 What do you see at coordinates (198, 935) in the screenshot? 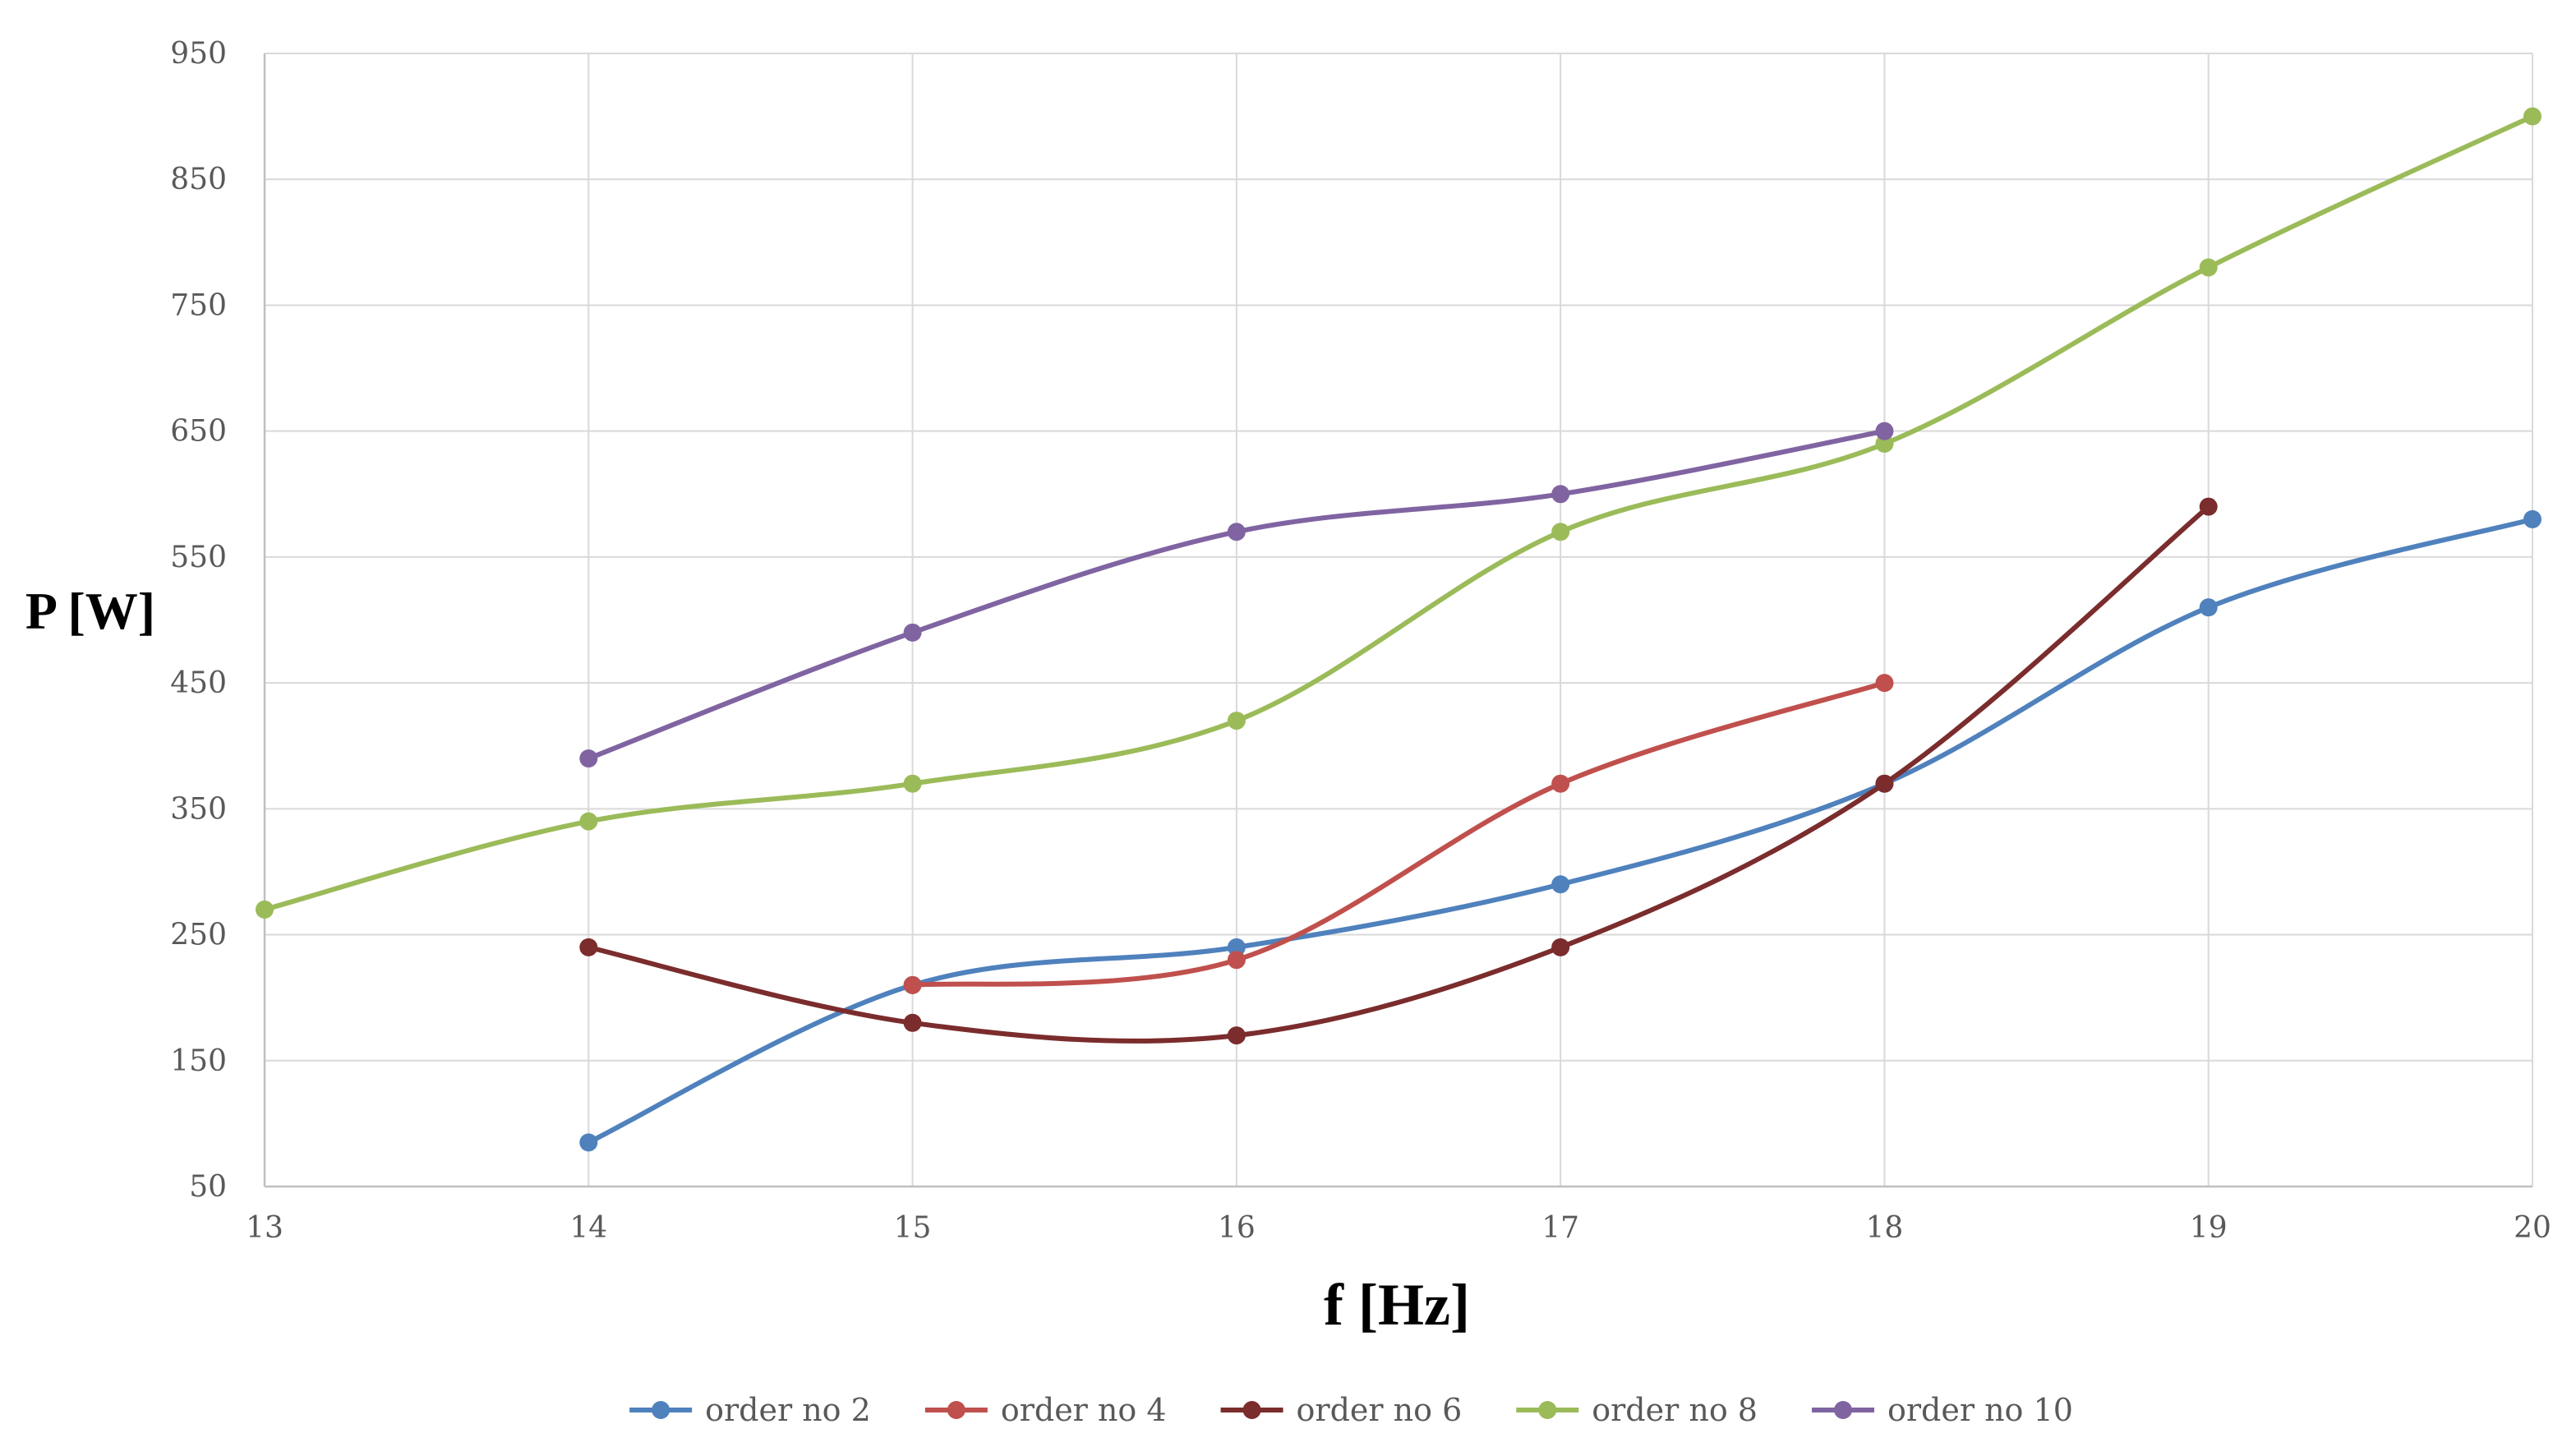
I see `y-tick-label: 250` at bounding box center [198, 935].